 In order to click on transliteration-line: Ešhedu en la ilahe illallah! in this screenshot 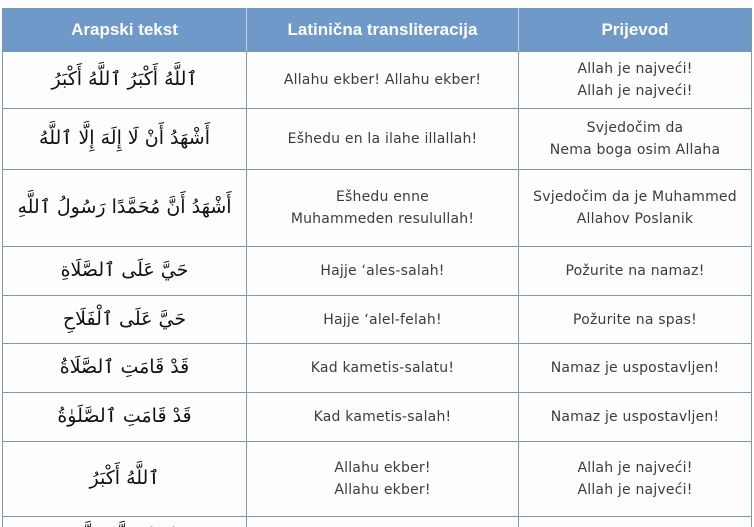, I will do `click(382, 139)`.